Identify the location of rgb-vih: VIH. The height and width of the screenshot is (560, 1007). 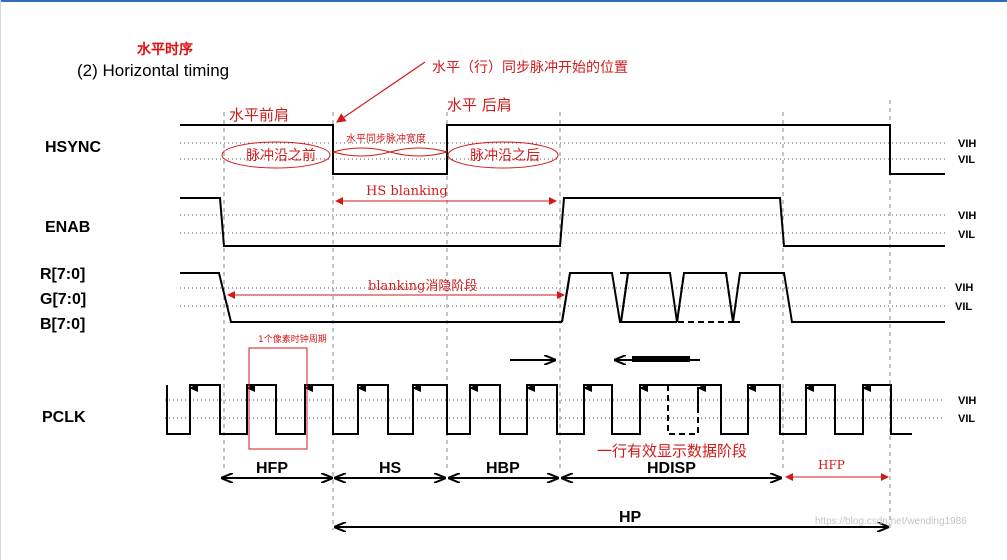
(964, 288).